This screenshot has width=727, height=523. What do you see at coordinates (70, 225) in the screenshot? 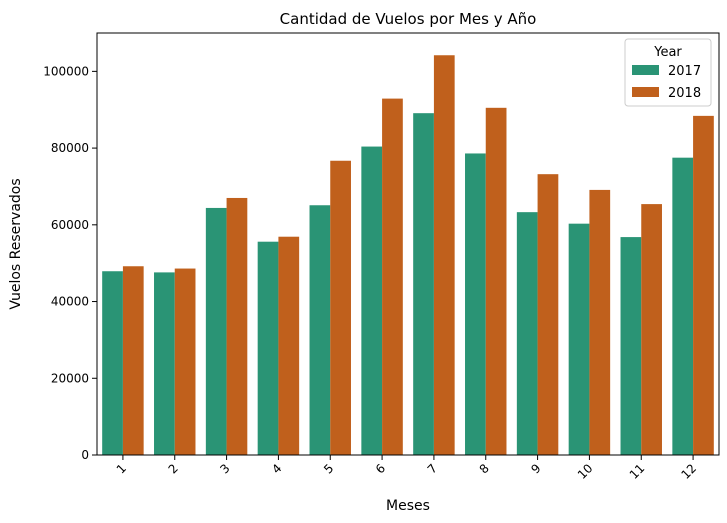
I see `y-tick-label: 60000` at bounding box center [70, 225].